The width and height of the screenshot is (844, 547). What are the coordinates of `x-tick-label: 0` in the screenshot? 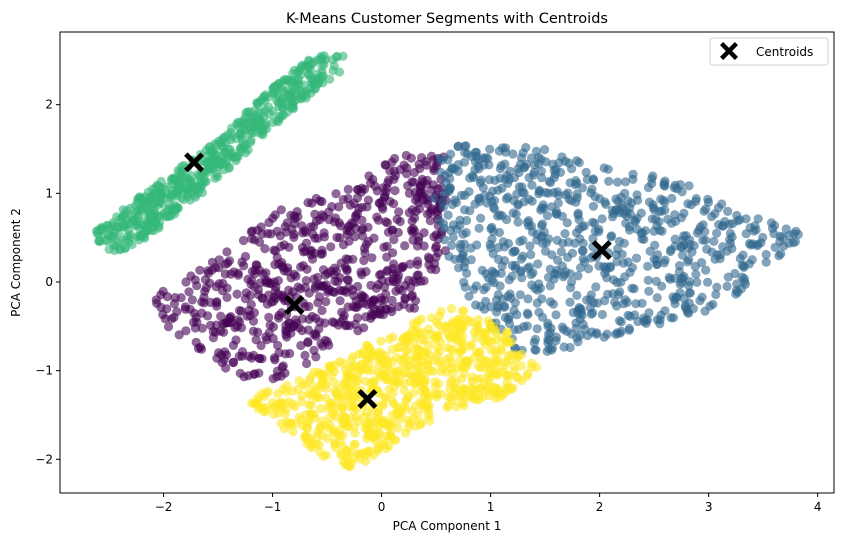 It's located at (382, 507).